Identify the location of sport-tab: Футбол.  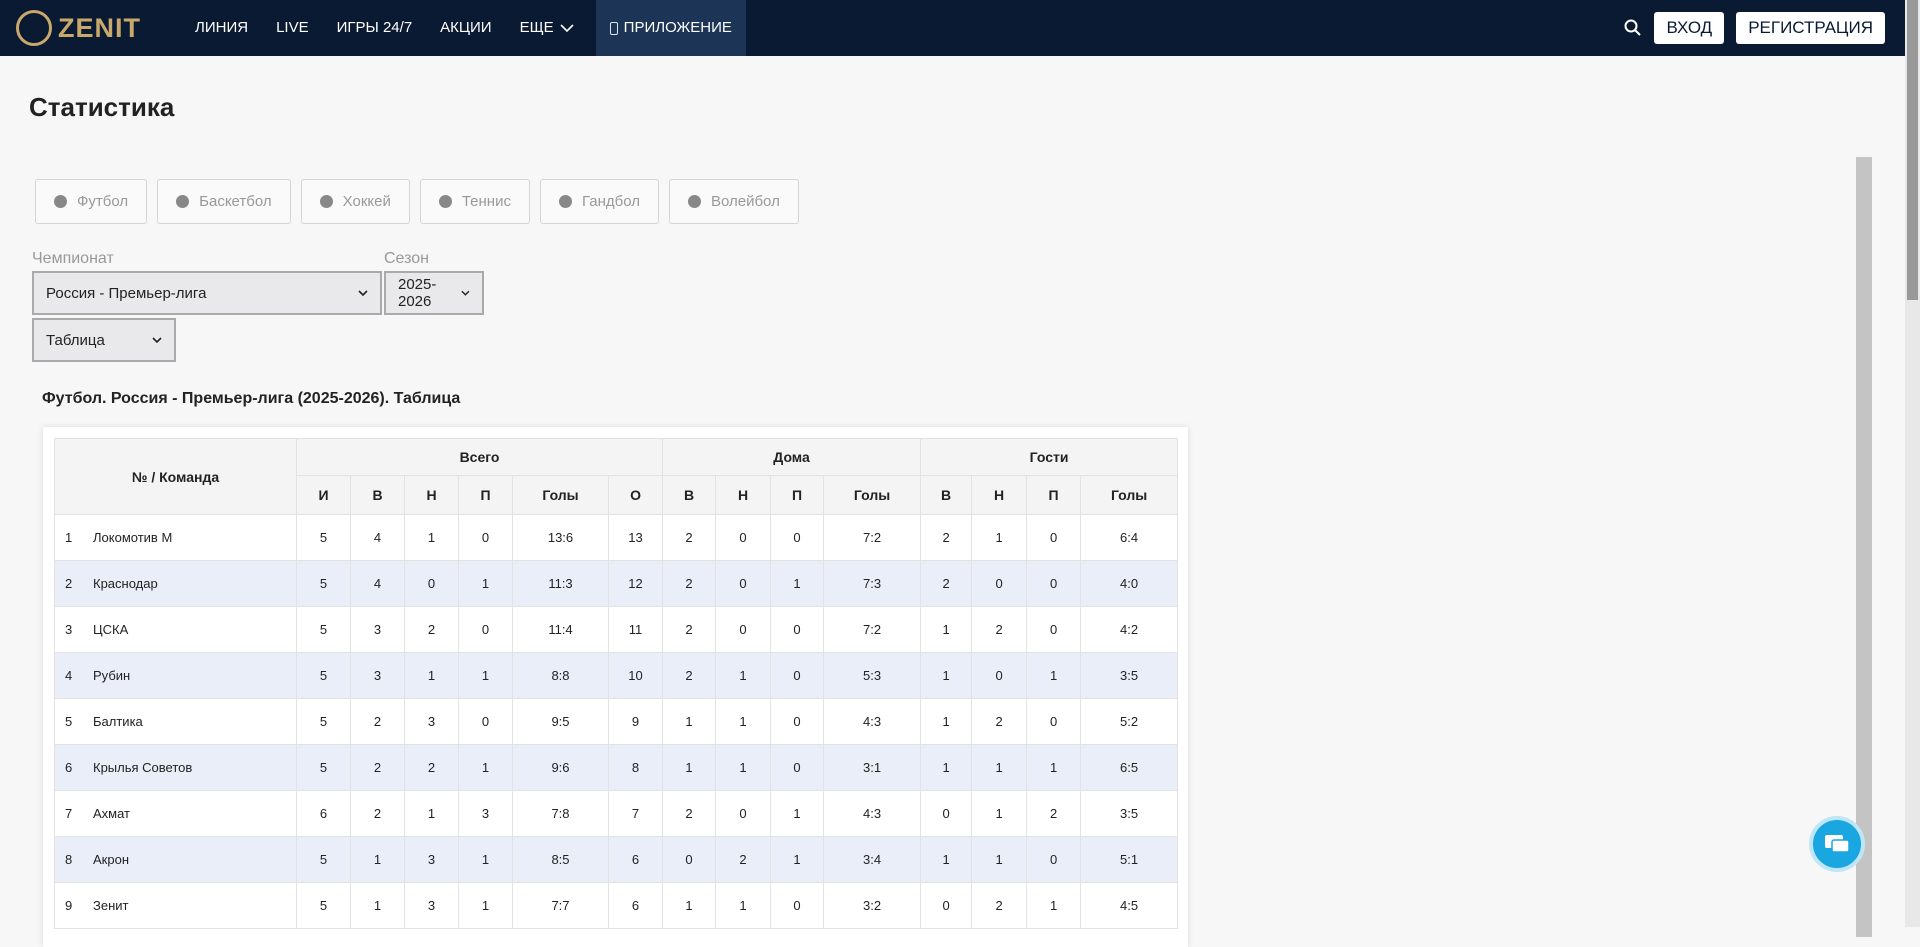
(91, 201).